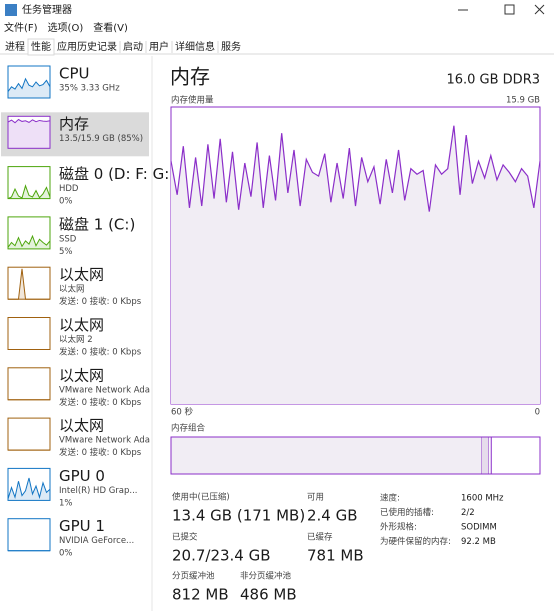 The width and height of the screenshot is (554, 611). What do you see at coordinates (82, 476) in the screenshot?
I see `item-name: GPU 0` at bounding box center [82, 476].